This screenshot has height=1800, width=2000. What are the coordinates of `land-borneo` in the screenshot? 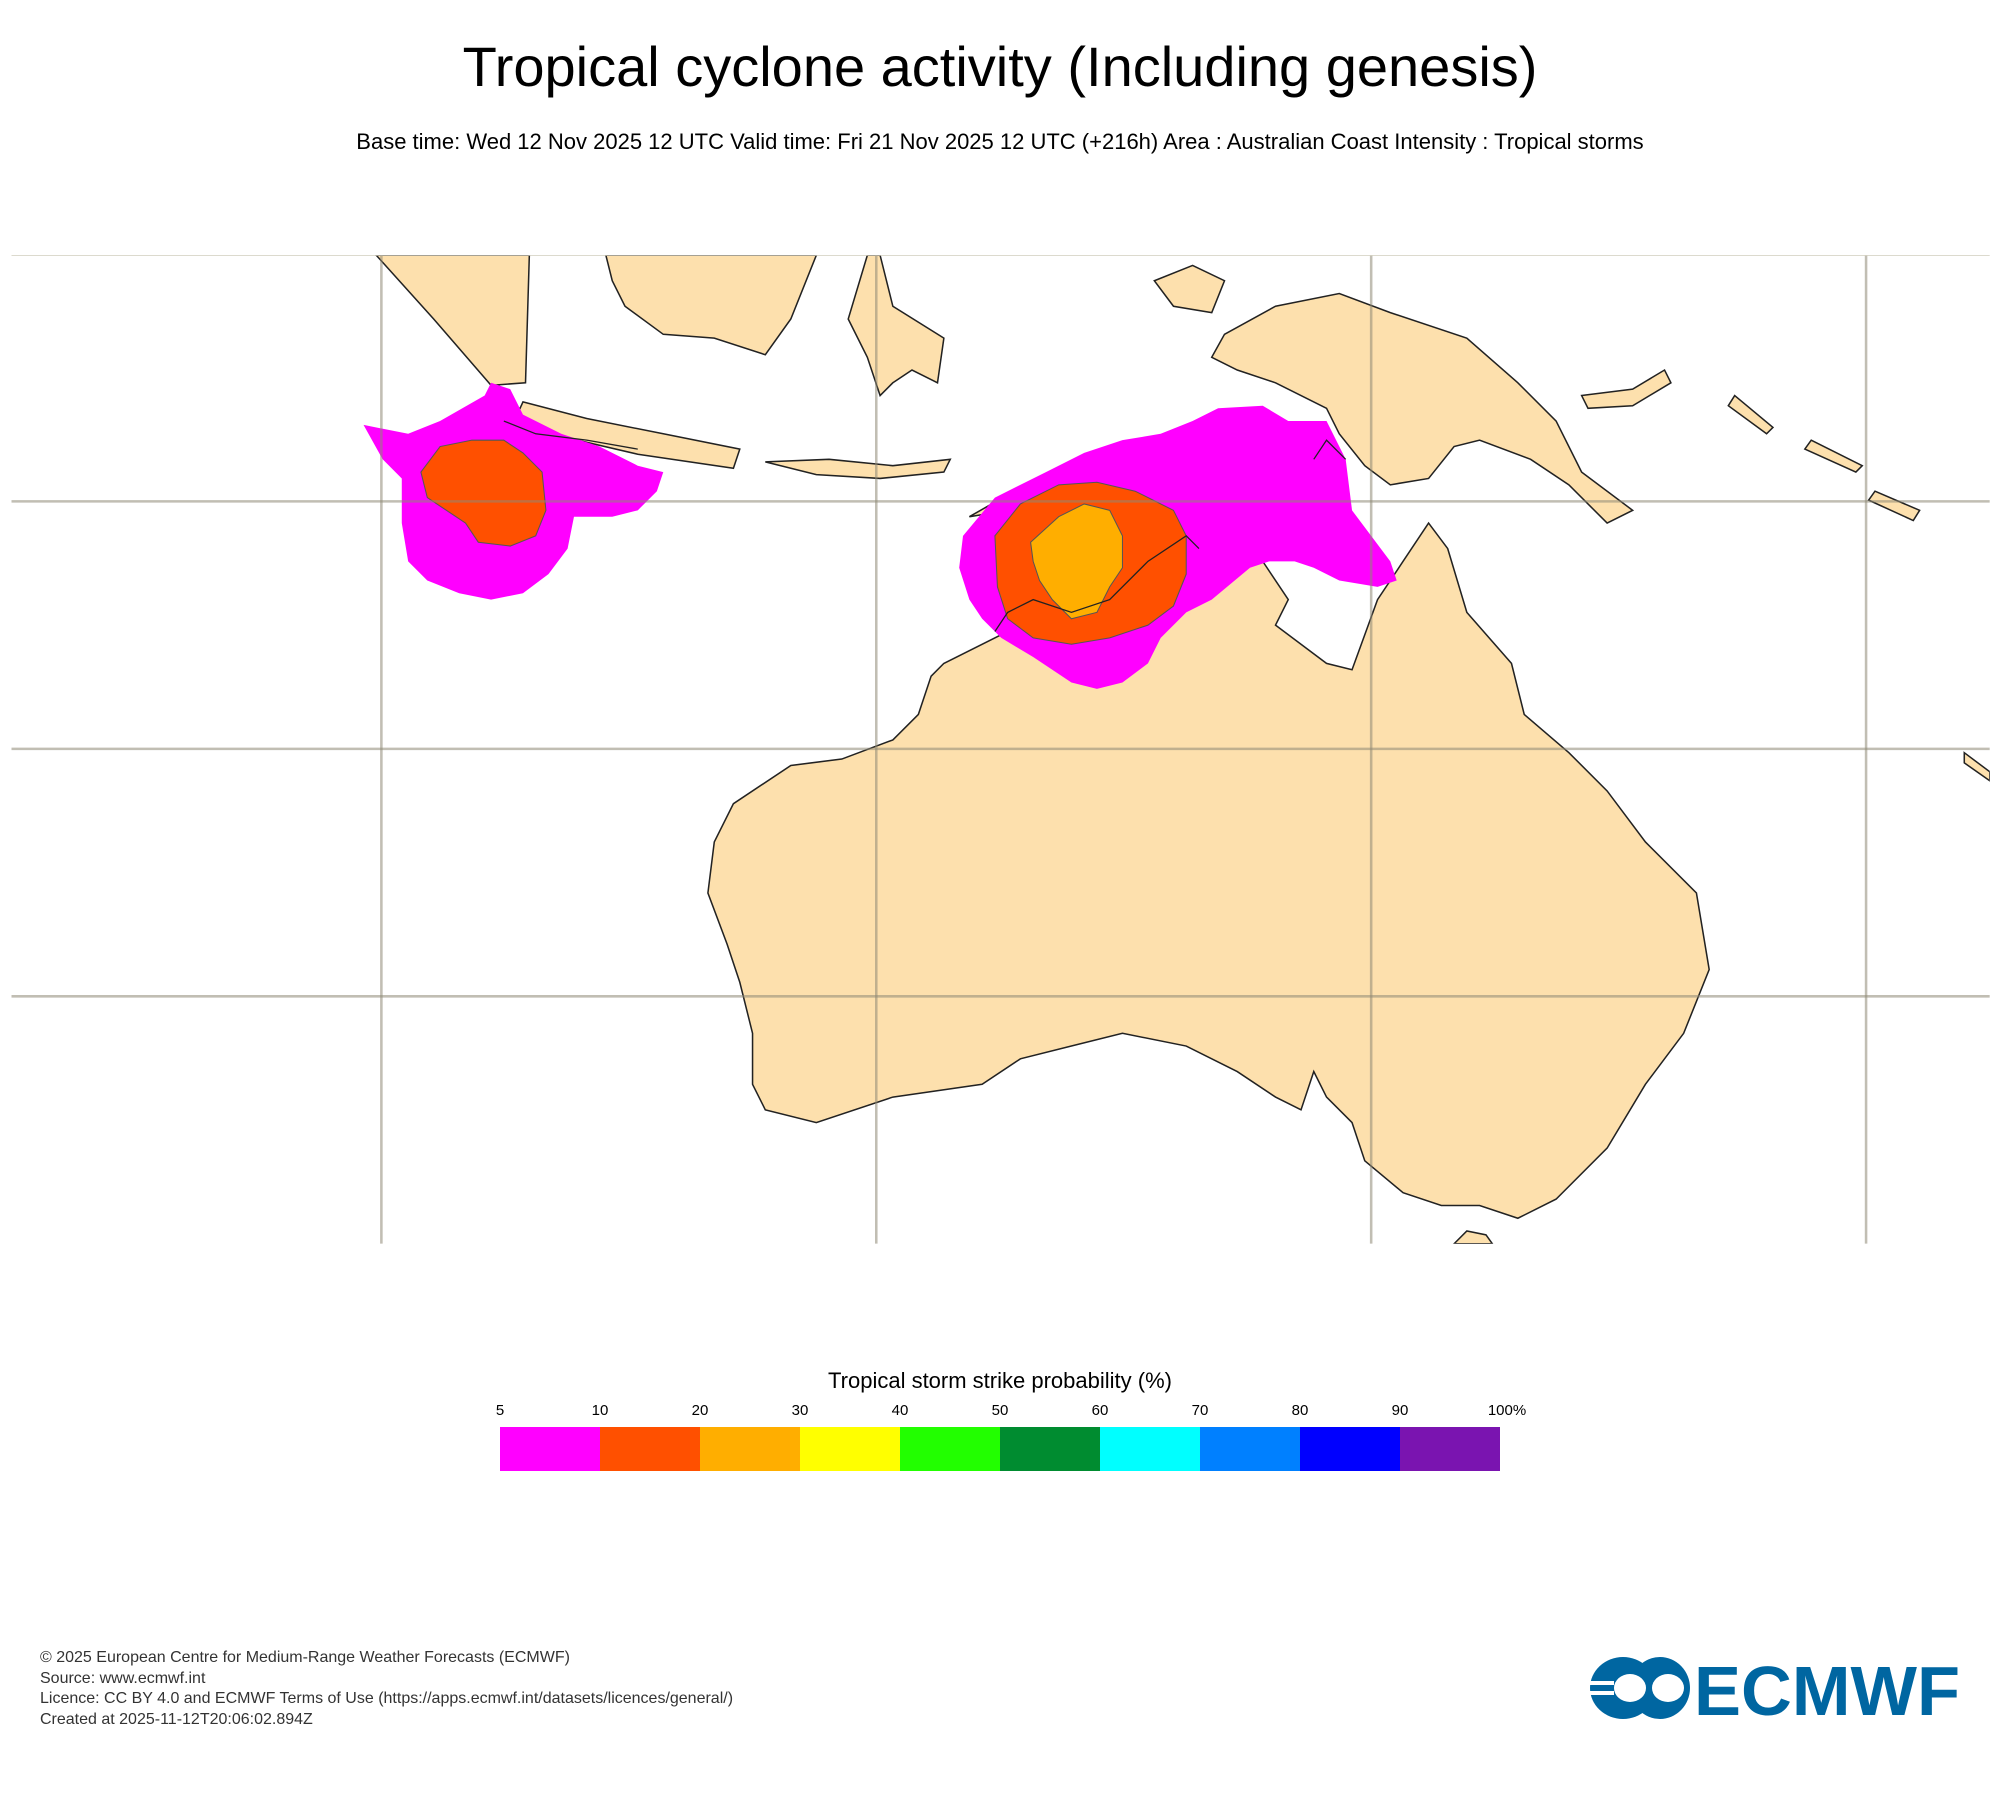 It's located at (711, 305).